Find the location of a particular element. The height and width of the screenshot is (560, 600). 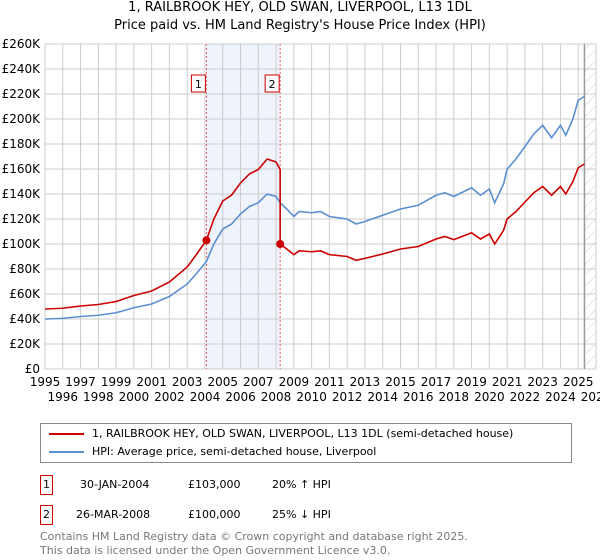

x-tick-label: 2001 is located at coordinates (151, 382).